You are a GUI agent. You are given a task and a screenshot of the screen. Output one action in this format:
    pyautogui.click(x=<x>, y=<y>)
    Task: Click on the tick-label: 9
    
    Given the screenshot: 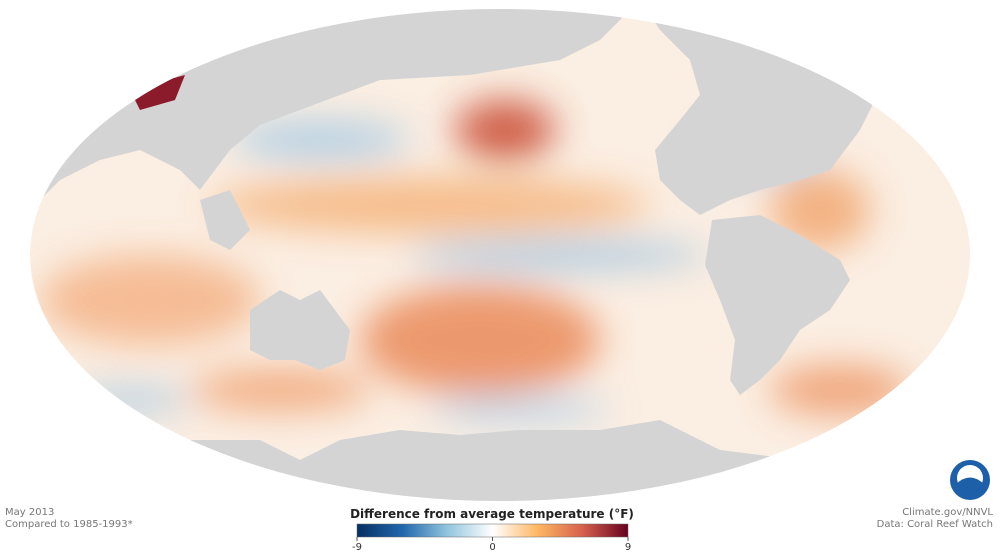 What is the action you would take?
    pyautogui.click(x=628, y=547)
    